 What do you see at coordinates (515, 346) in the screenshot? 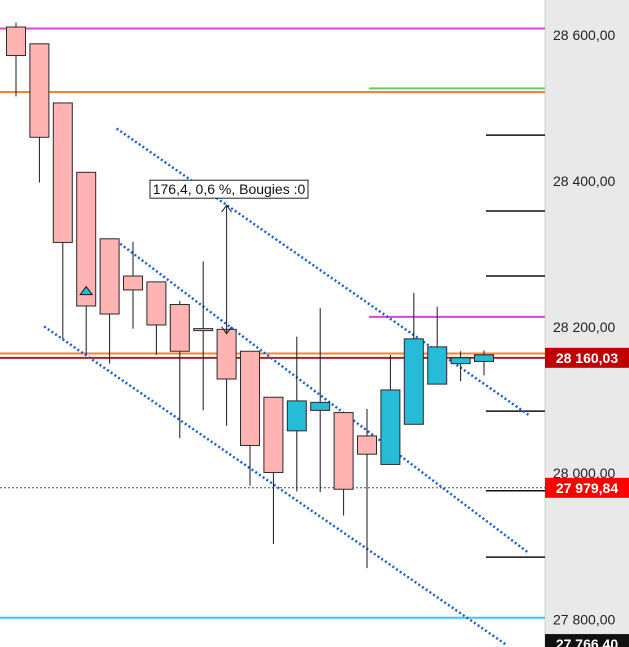
I see `level-marks` at bounding box center [515, 346].